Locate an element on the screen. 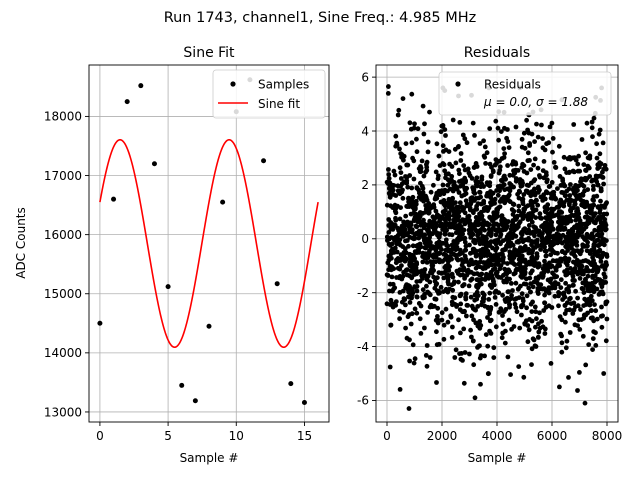  legend-residuals-label: Residuals is located at coordinates (512, 85).